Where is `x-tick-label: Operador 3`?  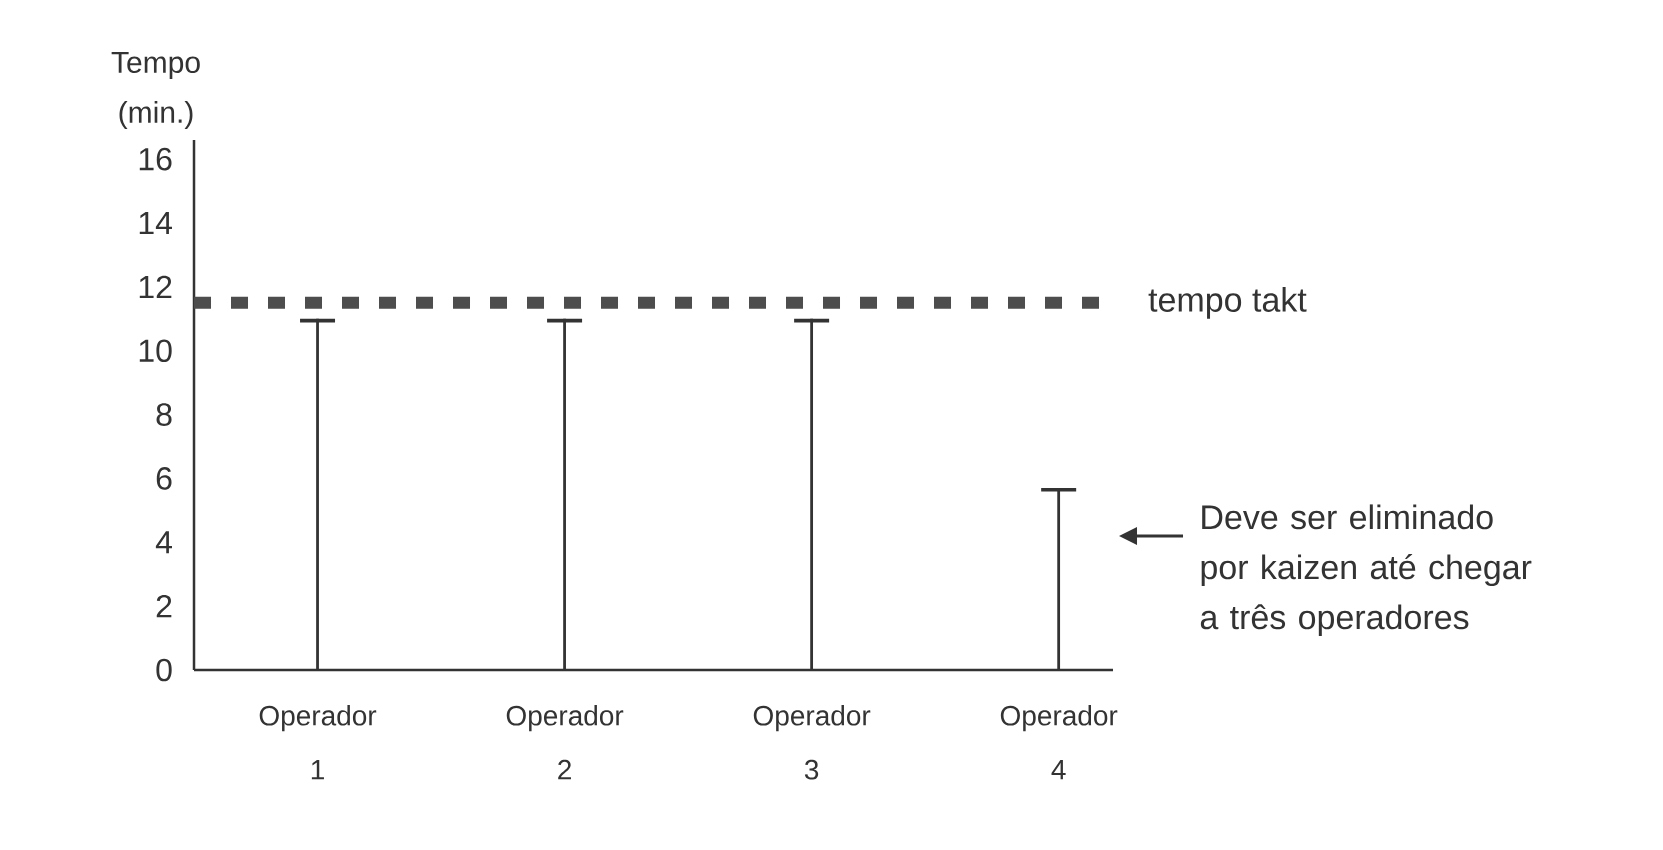
x-tick-label: Operador 3 is located at coordinates (812, 742).